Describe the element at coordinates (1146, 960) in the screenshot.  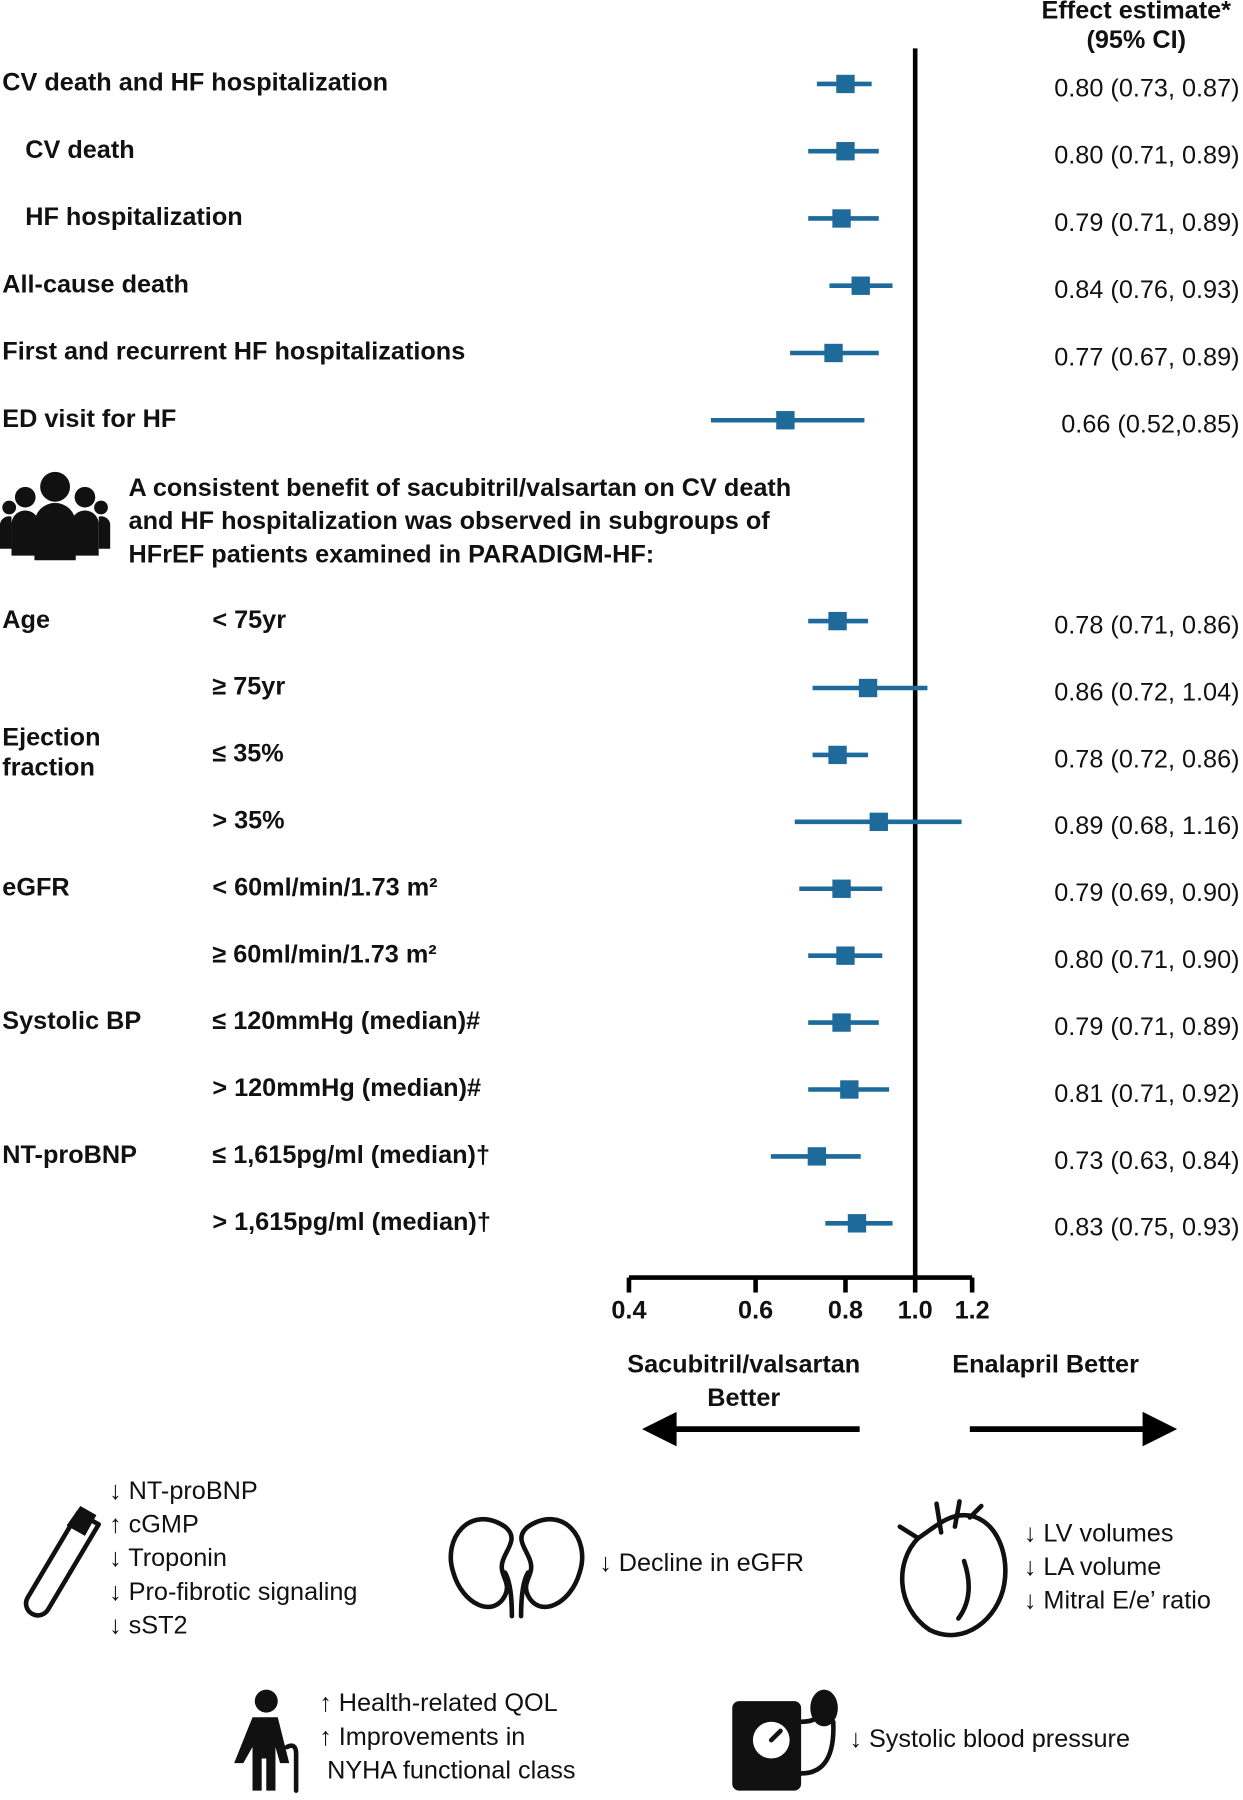
I see `value-label: 0.80 (0.71, 0.90)` at that location.